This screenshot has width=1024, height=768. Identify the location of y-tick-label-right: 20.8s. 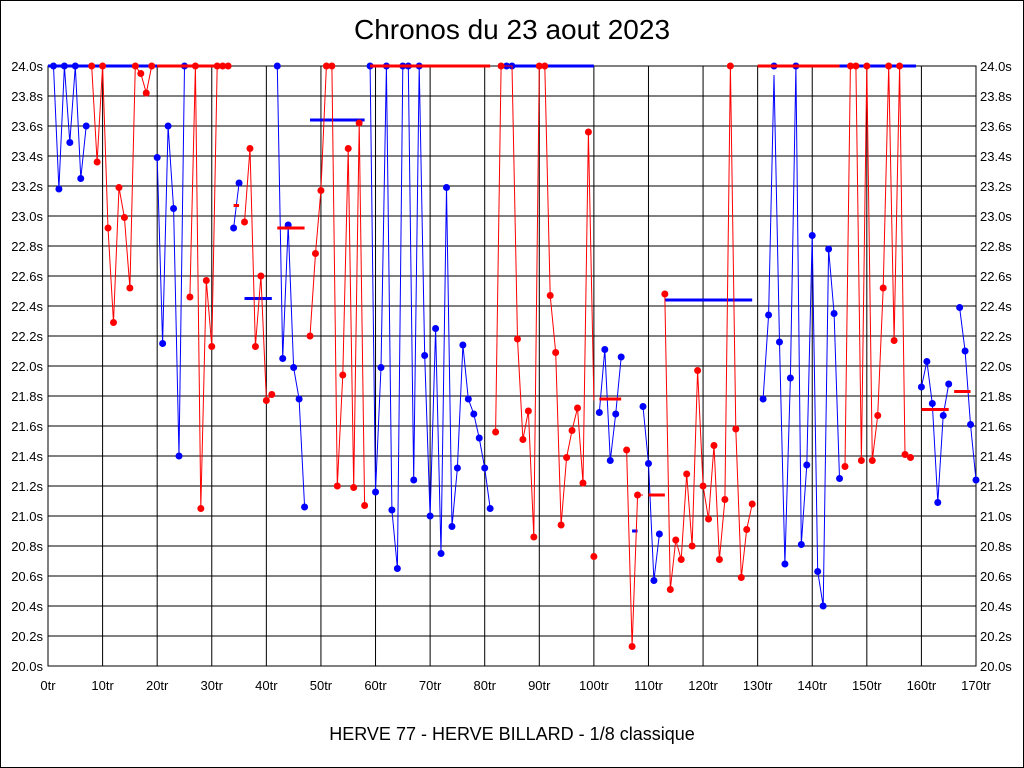
(996, 546).